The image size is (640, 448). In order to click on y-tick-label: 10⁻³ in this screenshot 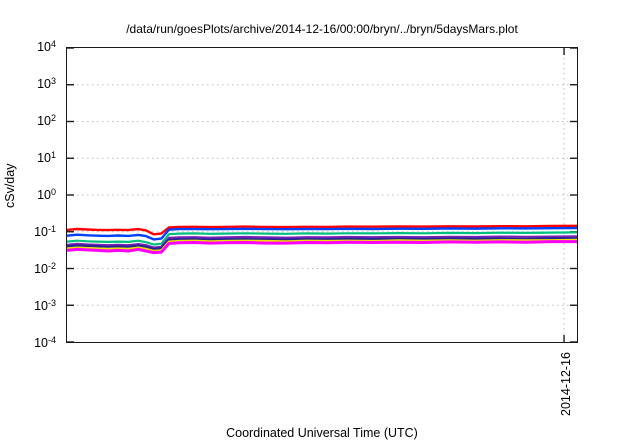, I will do `click(45, 305)`.